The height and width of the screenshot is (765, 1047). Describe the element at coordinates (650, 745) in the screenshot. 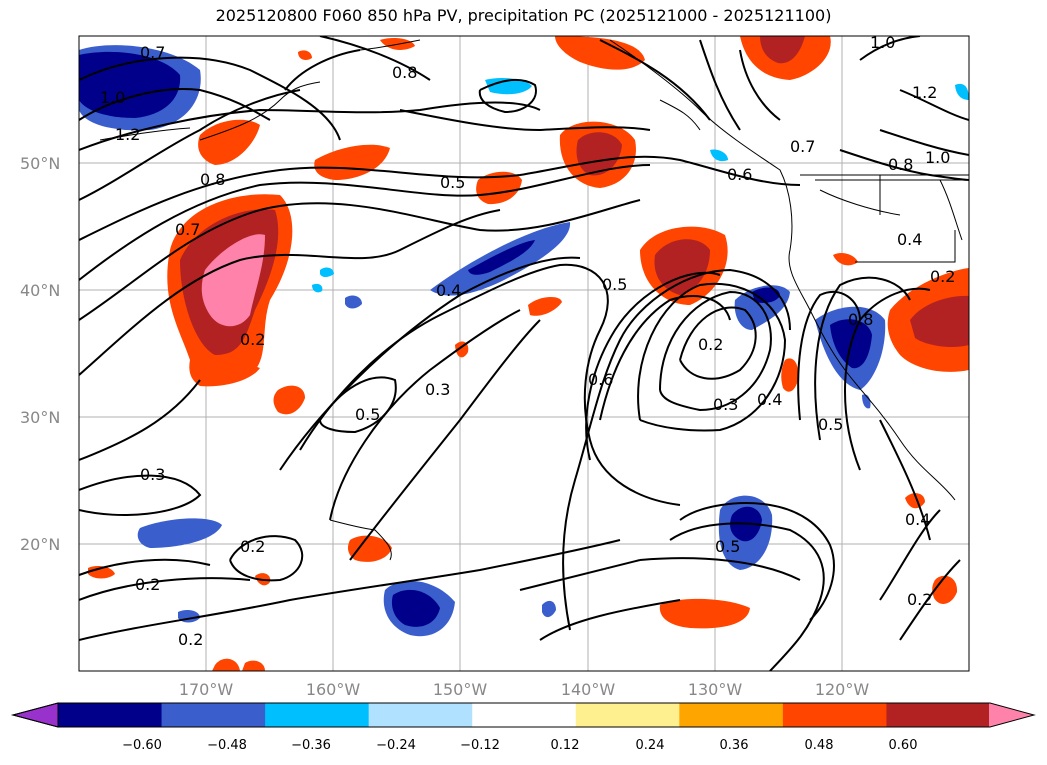

I see `colorbar-tick: 0.24` at that location.